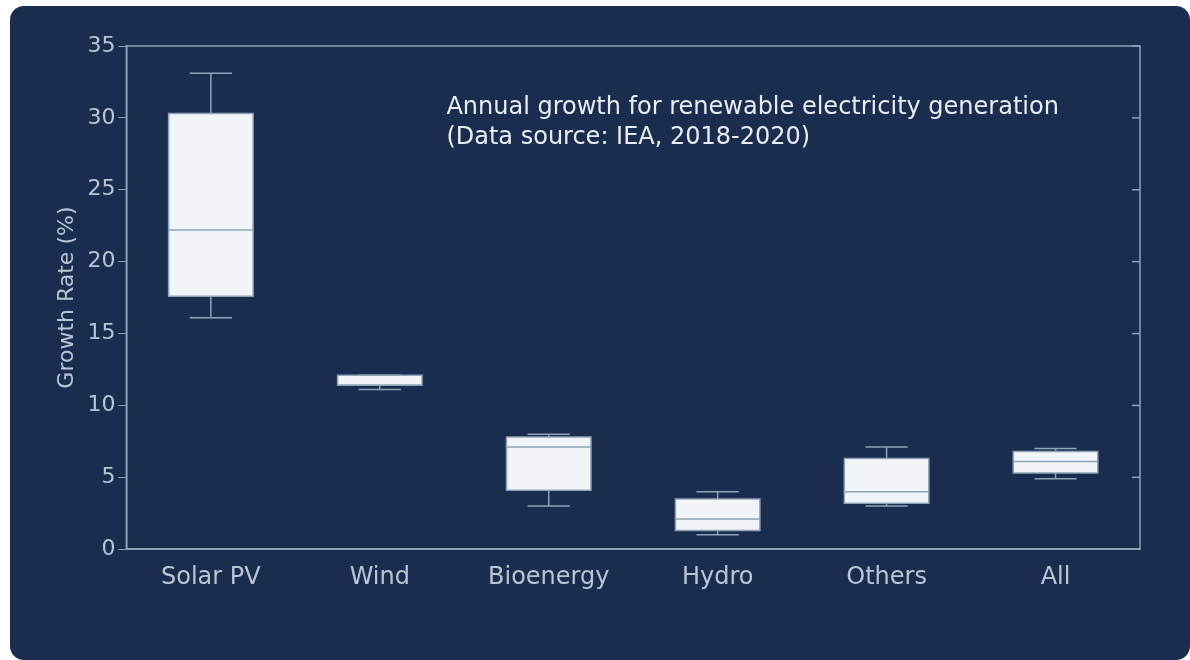 This screenshot has width=1190, height=660. What do you see at coordinates (1055, 575) in the screenshot?
I see `x-tick-label: All` at bounding box center [1055, 575].